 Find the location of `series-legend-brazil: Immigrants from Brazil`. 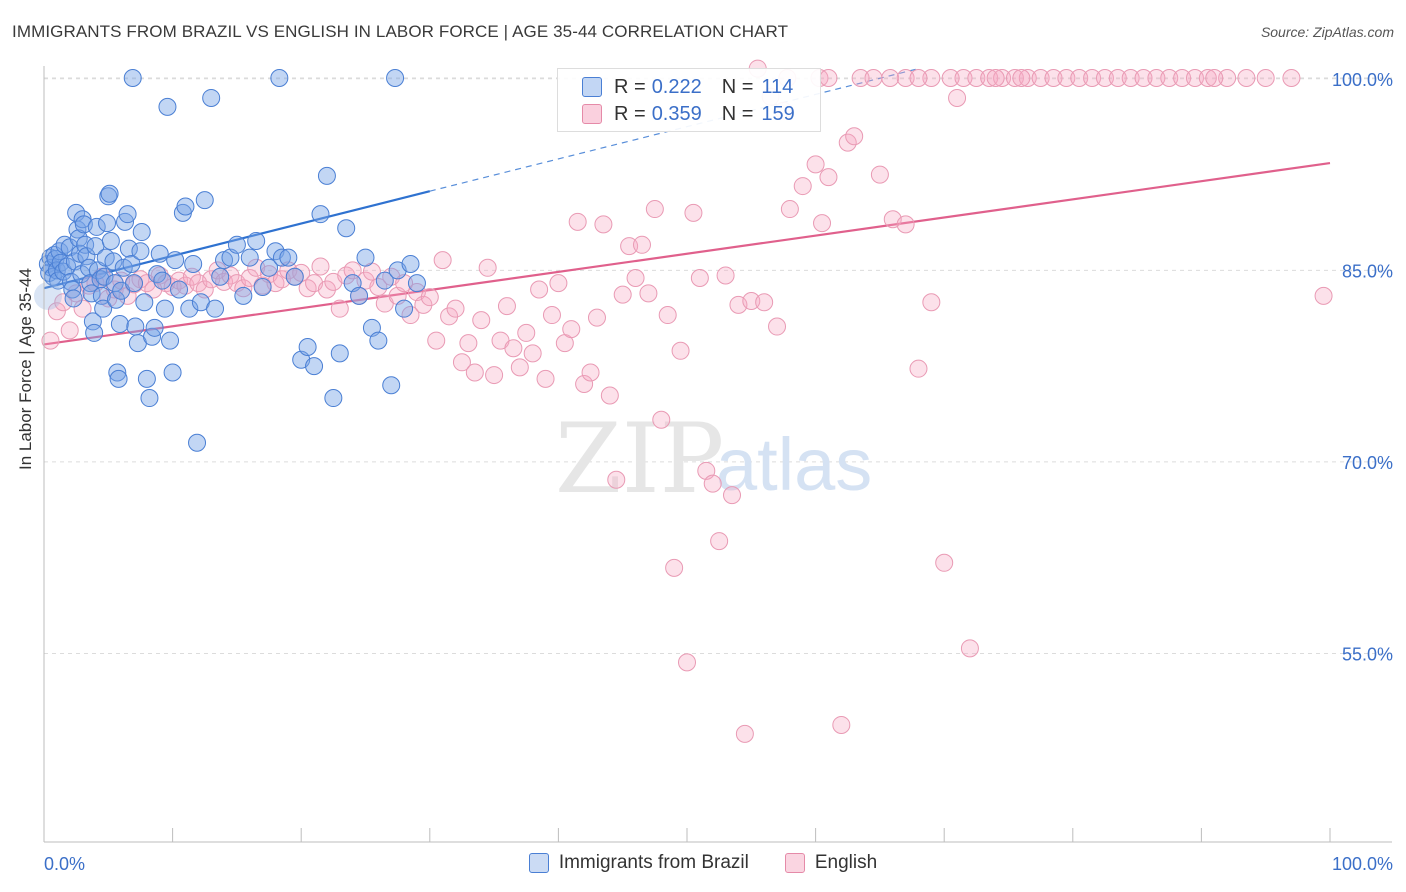

series-legend-brazil: Immigrants from Brazil is located at coordinates (638, 863).